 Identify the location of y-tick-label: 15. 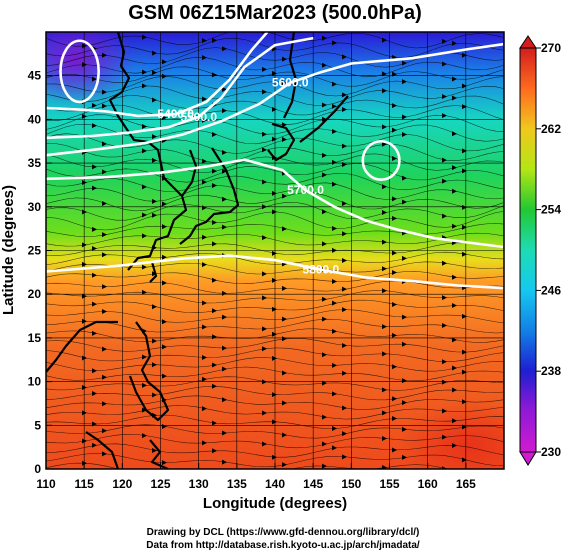
(35, 338).